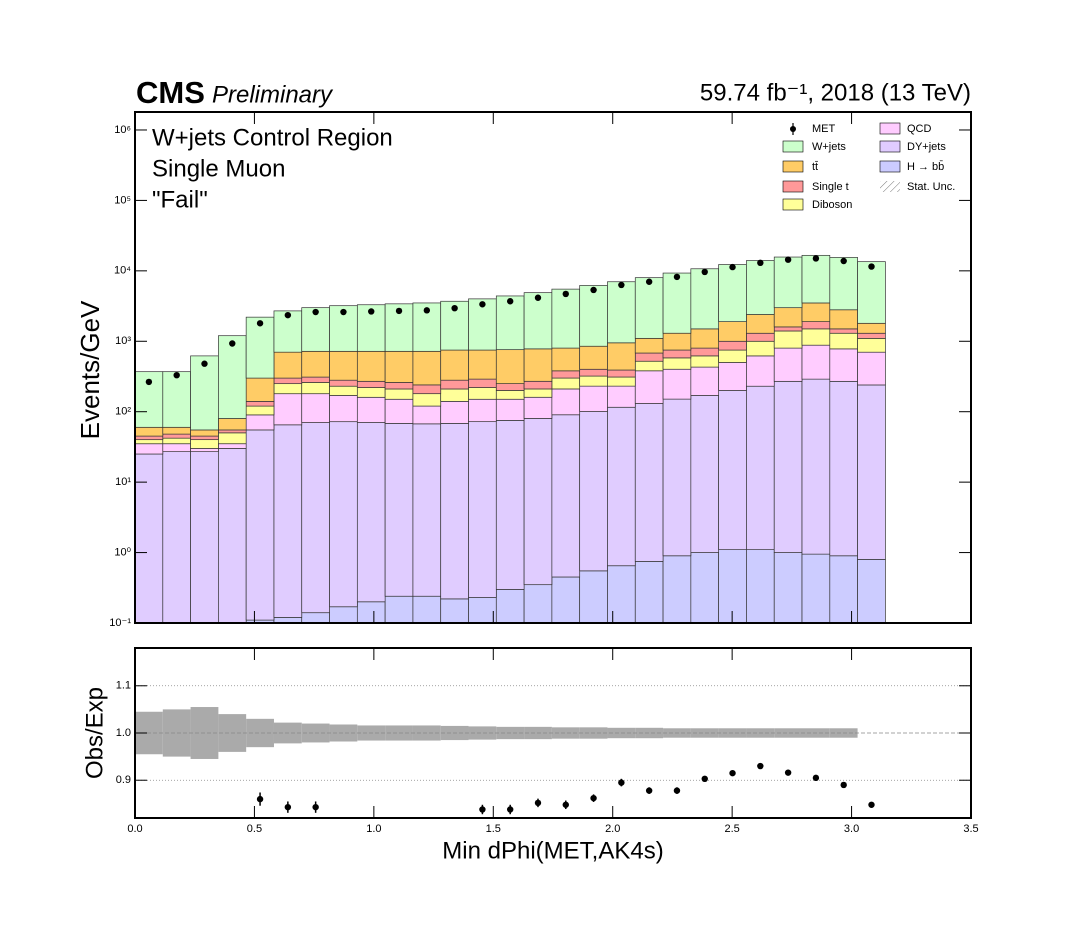 The height and width of the screenshot is (936, 1080). Describe the element at coordinates (94, 733) in the screenshot. I see `ratio-y-axis-label: Obs/Exp` at that location.